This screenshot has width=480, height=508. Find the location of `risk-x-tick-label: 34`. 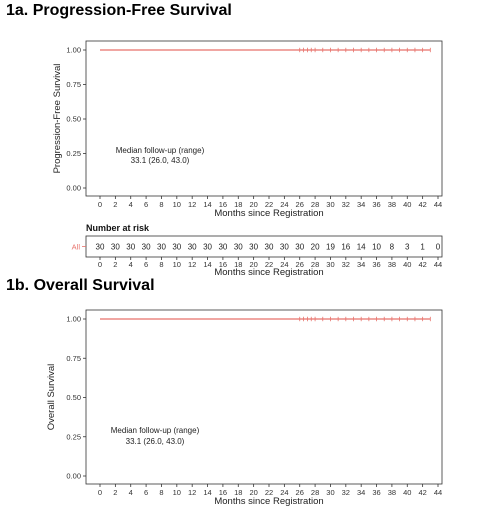

risk-x-tick-label: 34 is located at coordinates (361, 264).